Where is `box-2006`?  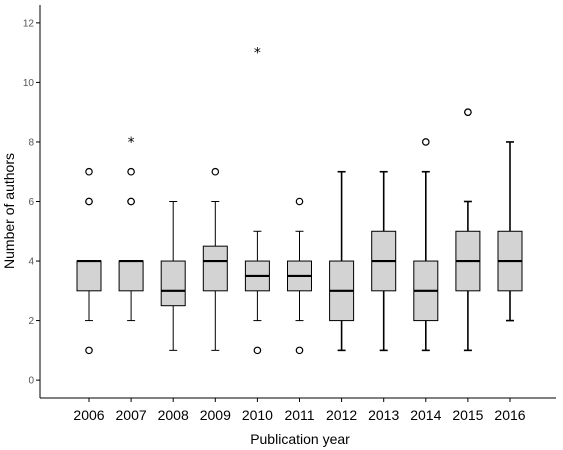
box-2006 is located at coordinates (89, 261).